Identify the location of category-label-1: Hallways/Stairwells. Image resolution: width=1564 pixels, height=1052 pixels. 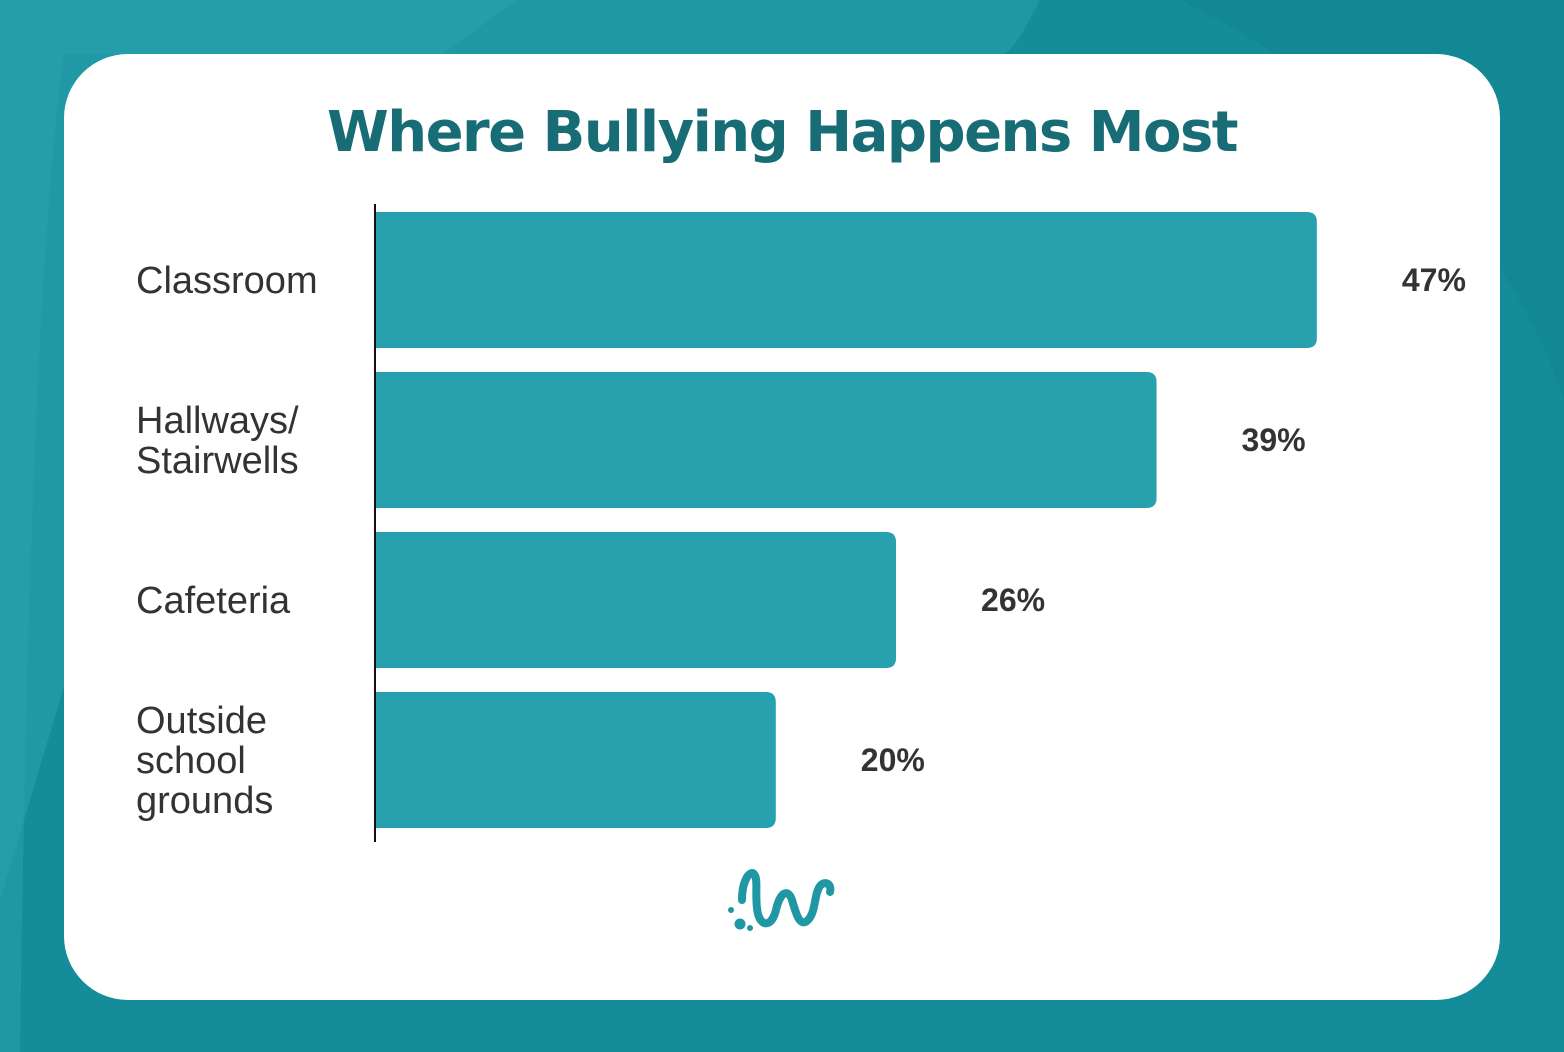
(217, 441).